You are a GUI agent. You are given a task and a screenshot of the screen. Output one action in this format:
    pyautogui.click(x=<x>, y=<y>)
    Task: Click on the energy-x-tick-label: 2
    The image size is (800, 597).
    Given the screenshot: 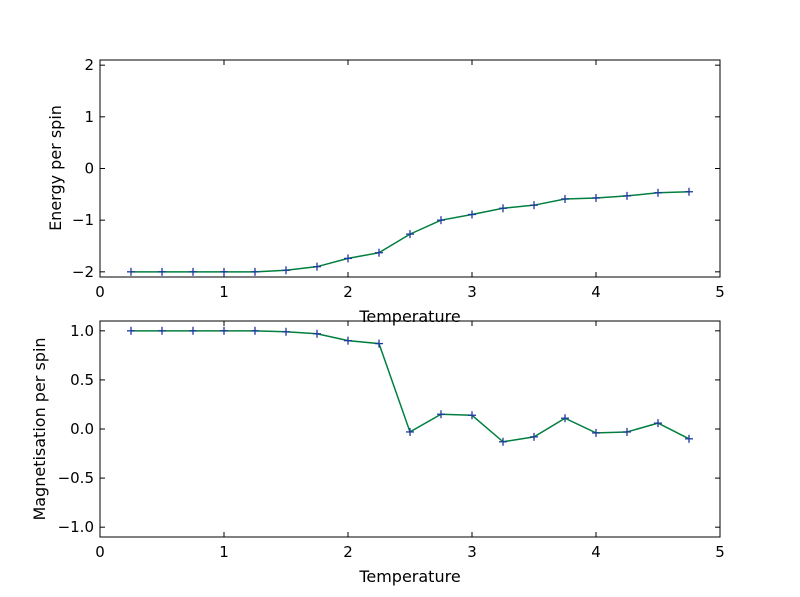 What is the action you would take?
    pyautogui.click(x=348, y=292)
    